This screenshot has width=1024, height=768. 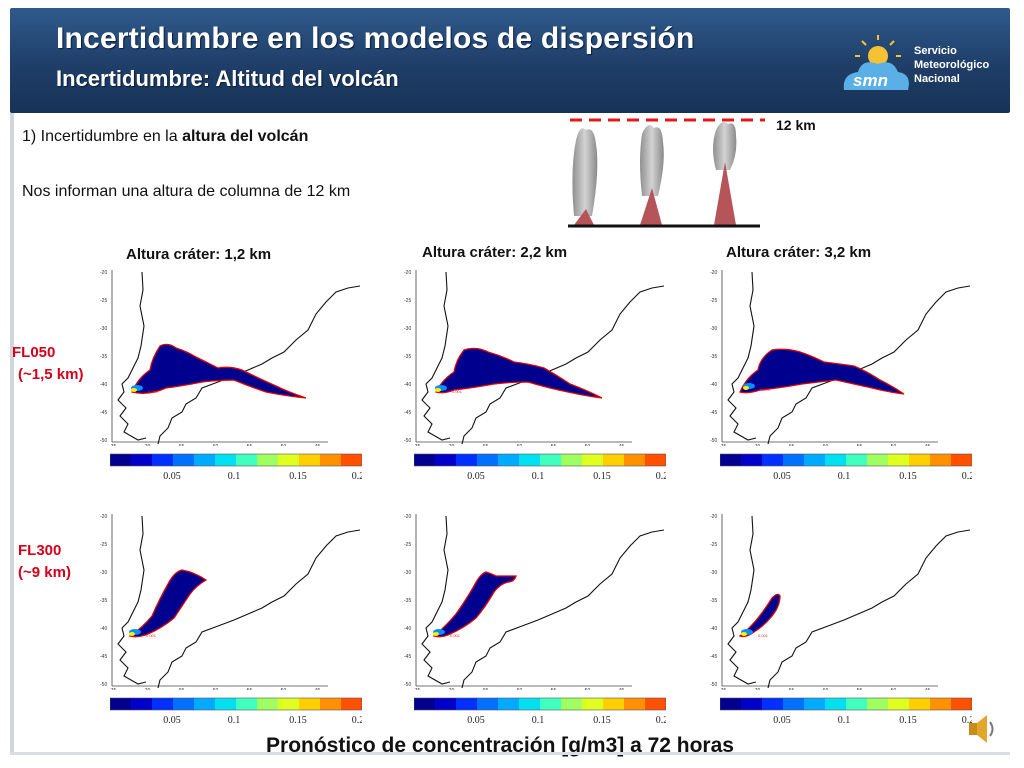 What do you see at coordinates (103, 573) in the screenshot?
I see `lat-tick-label: -30` at bounding box center [103, 573].